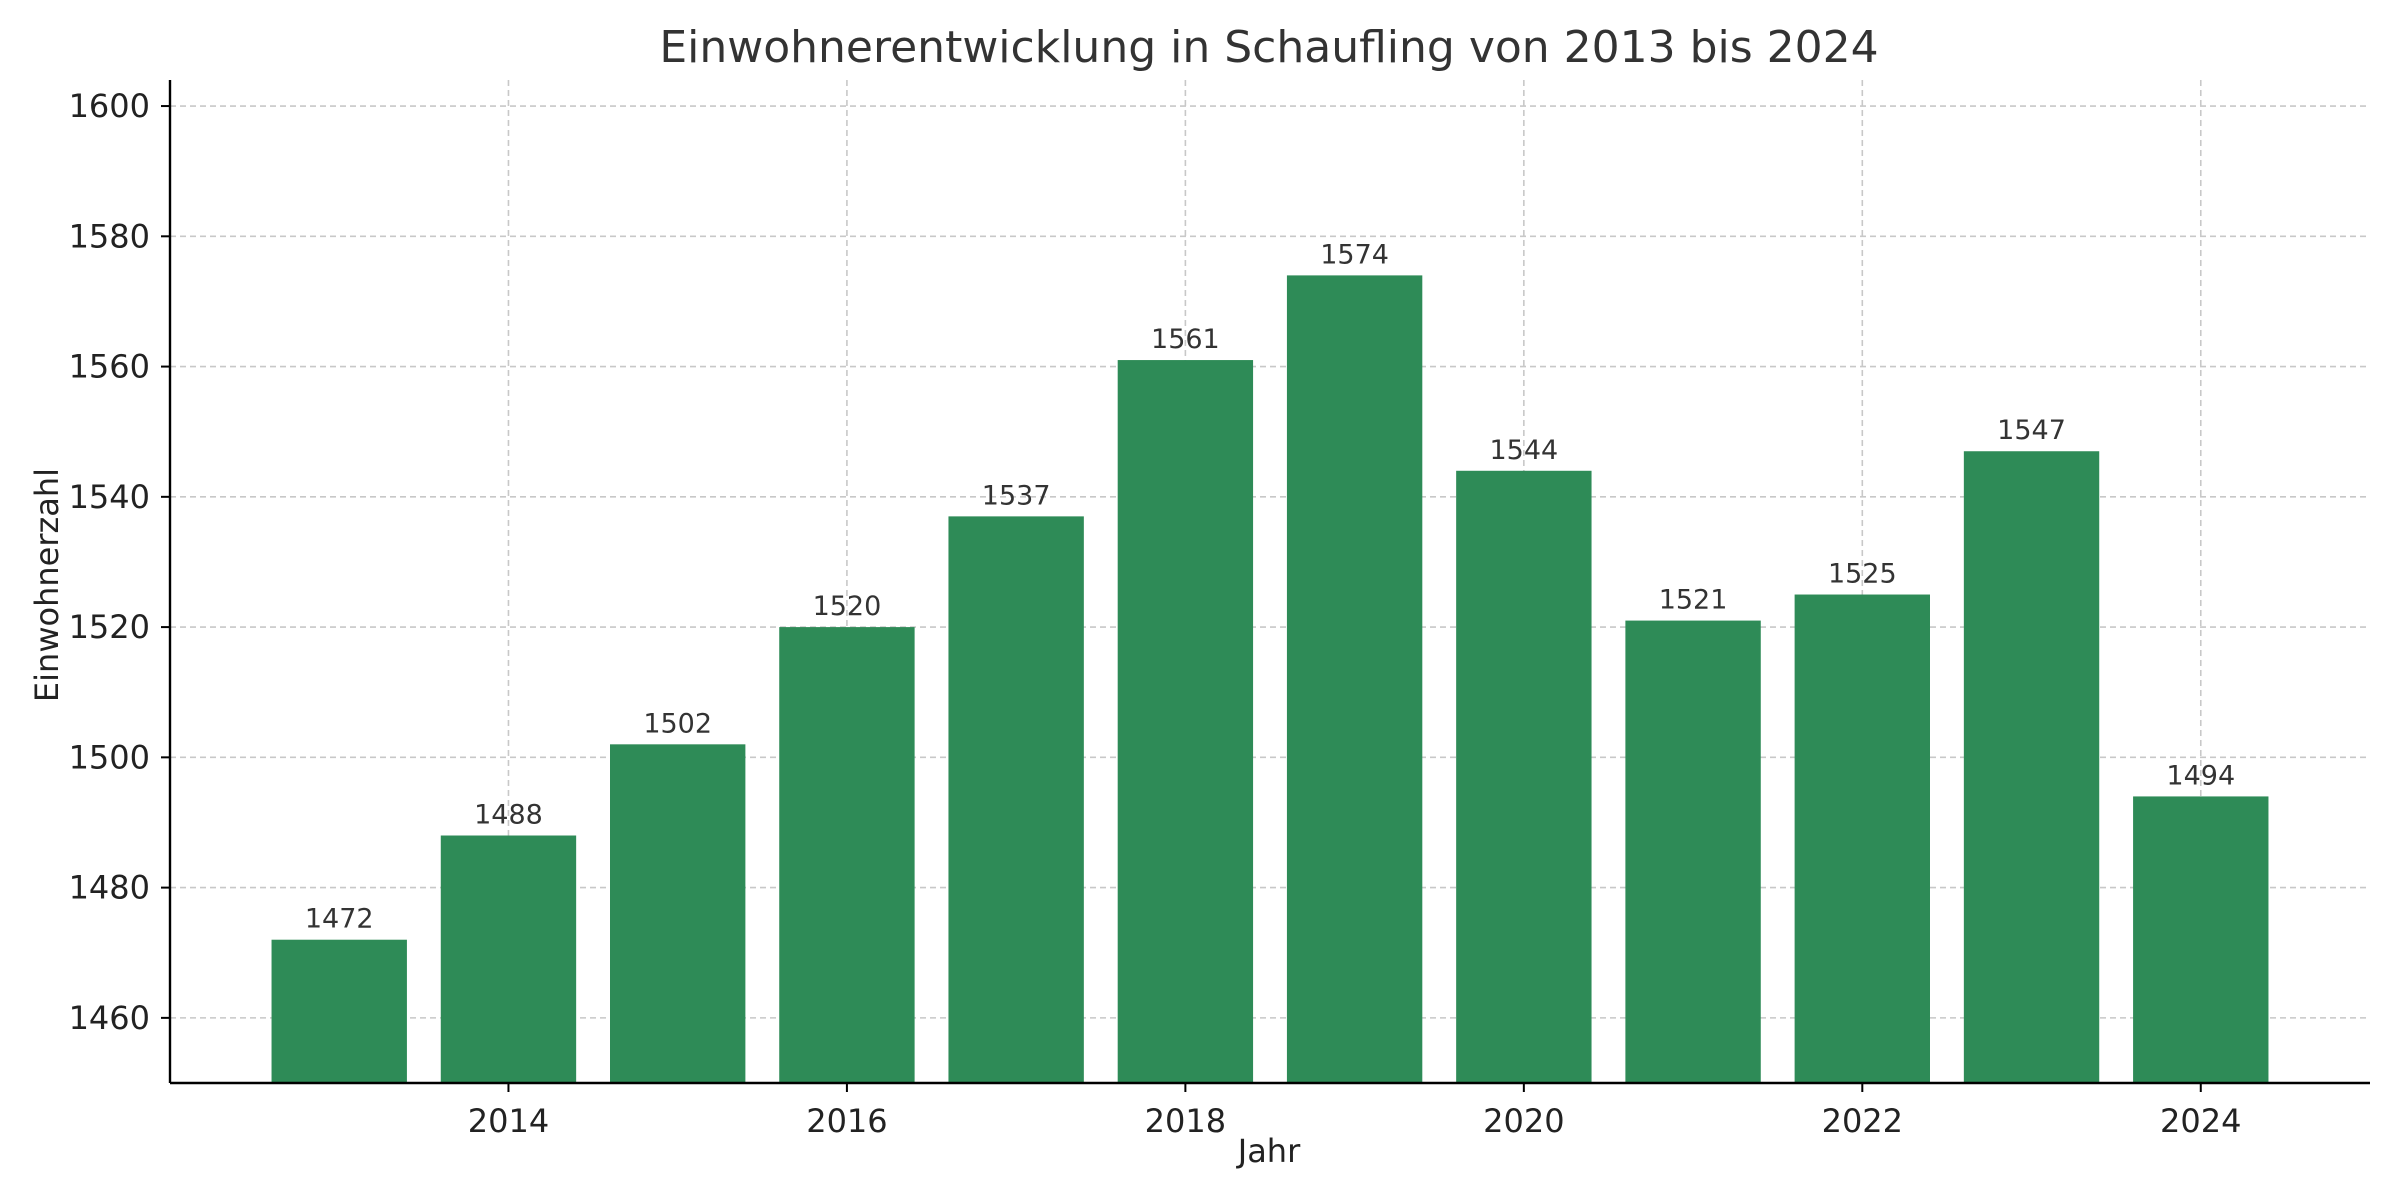 The height and width of the screenshot is (1200, 2400). What do you see at coordinates (2031, 767) in the screenshot?
I see `bar-2023` at bounding box center [2031, 767].